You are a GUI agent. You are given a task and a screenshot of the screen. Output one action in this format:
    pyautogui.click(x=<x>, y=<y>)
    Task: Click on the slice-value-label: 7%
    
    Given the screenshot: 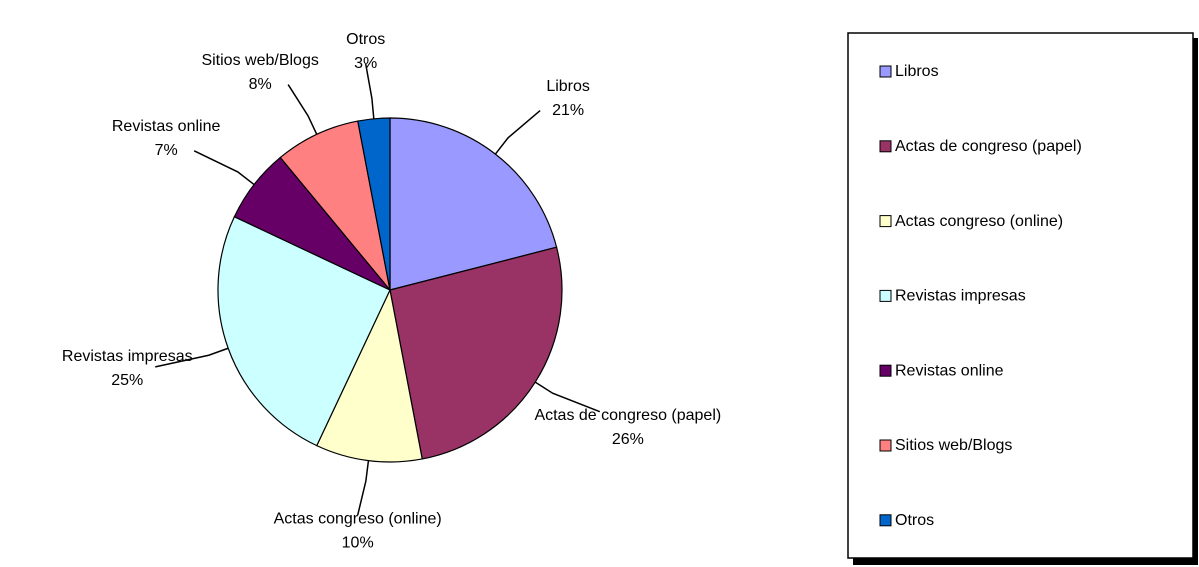 What is the action you would take?
    pyautogui.click(x=166, y=150)
    